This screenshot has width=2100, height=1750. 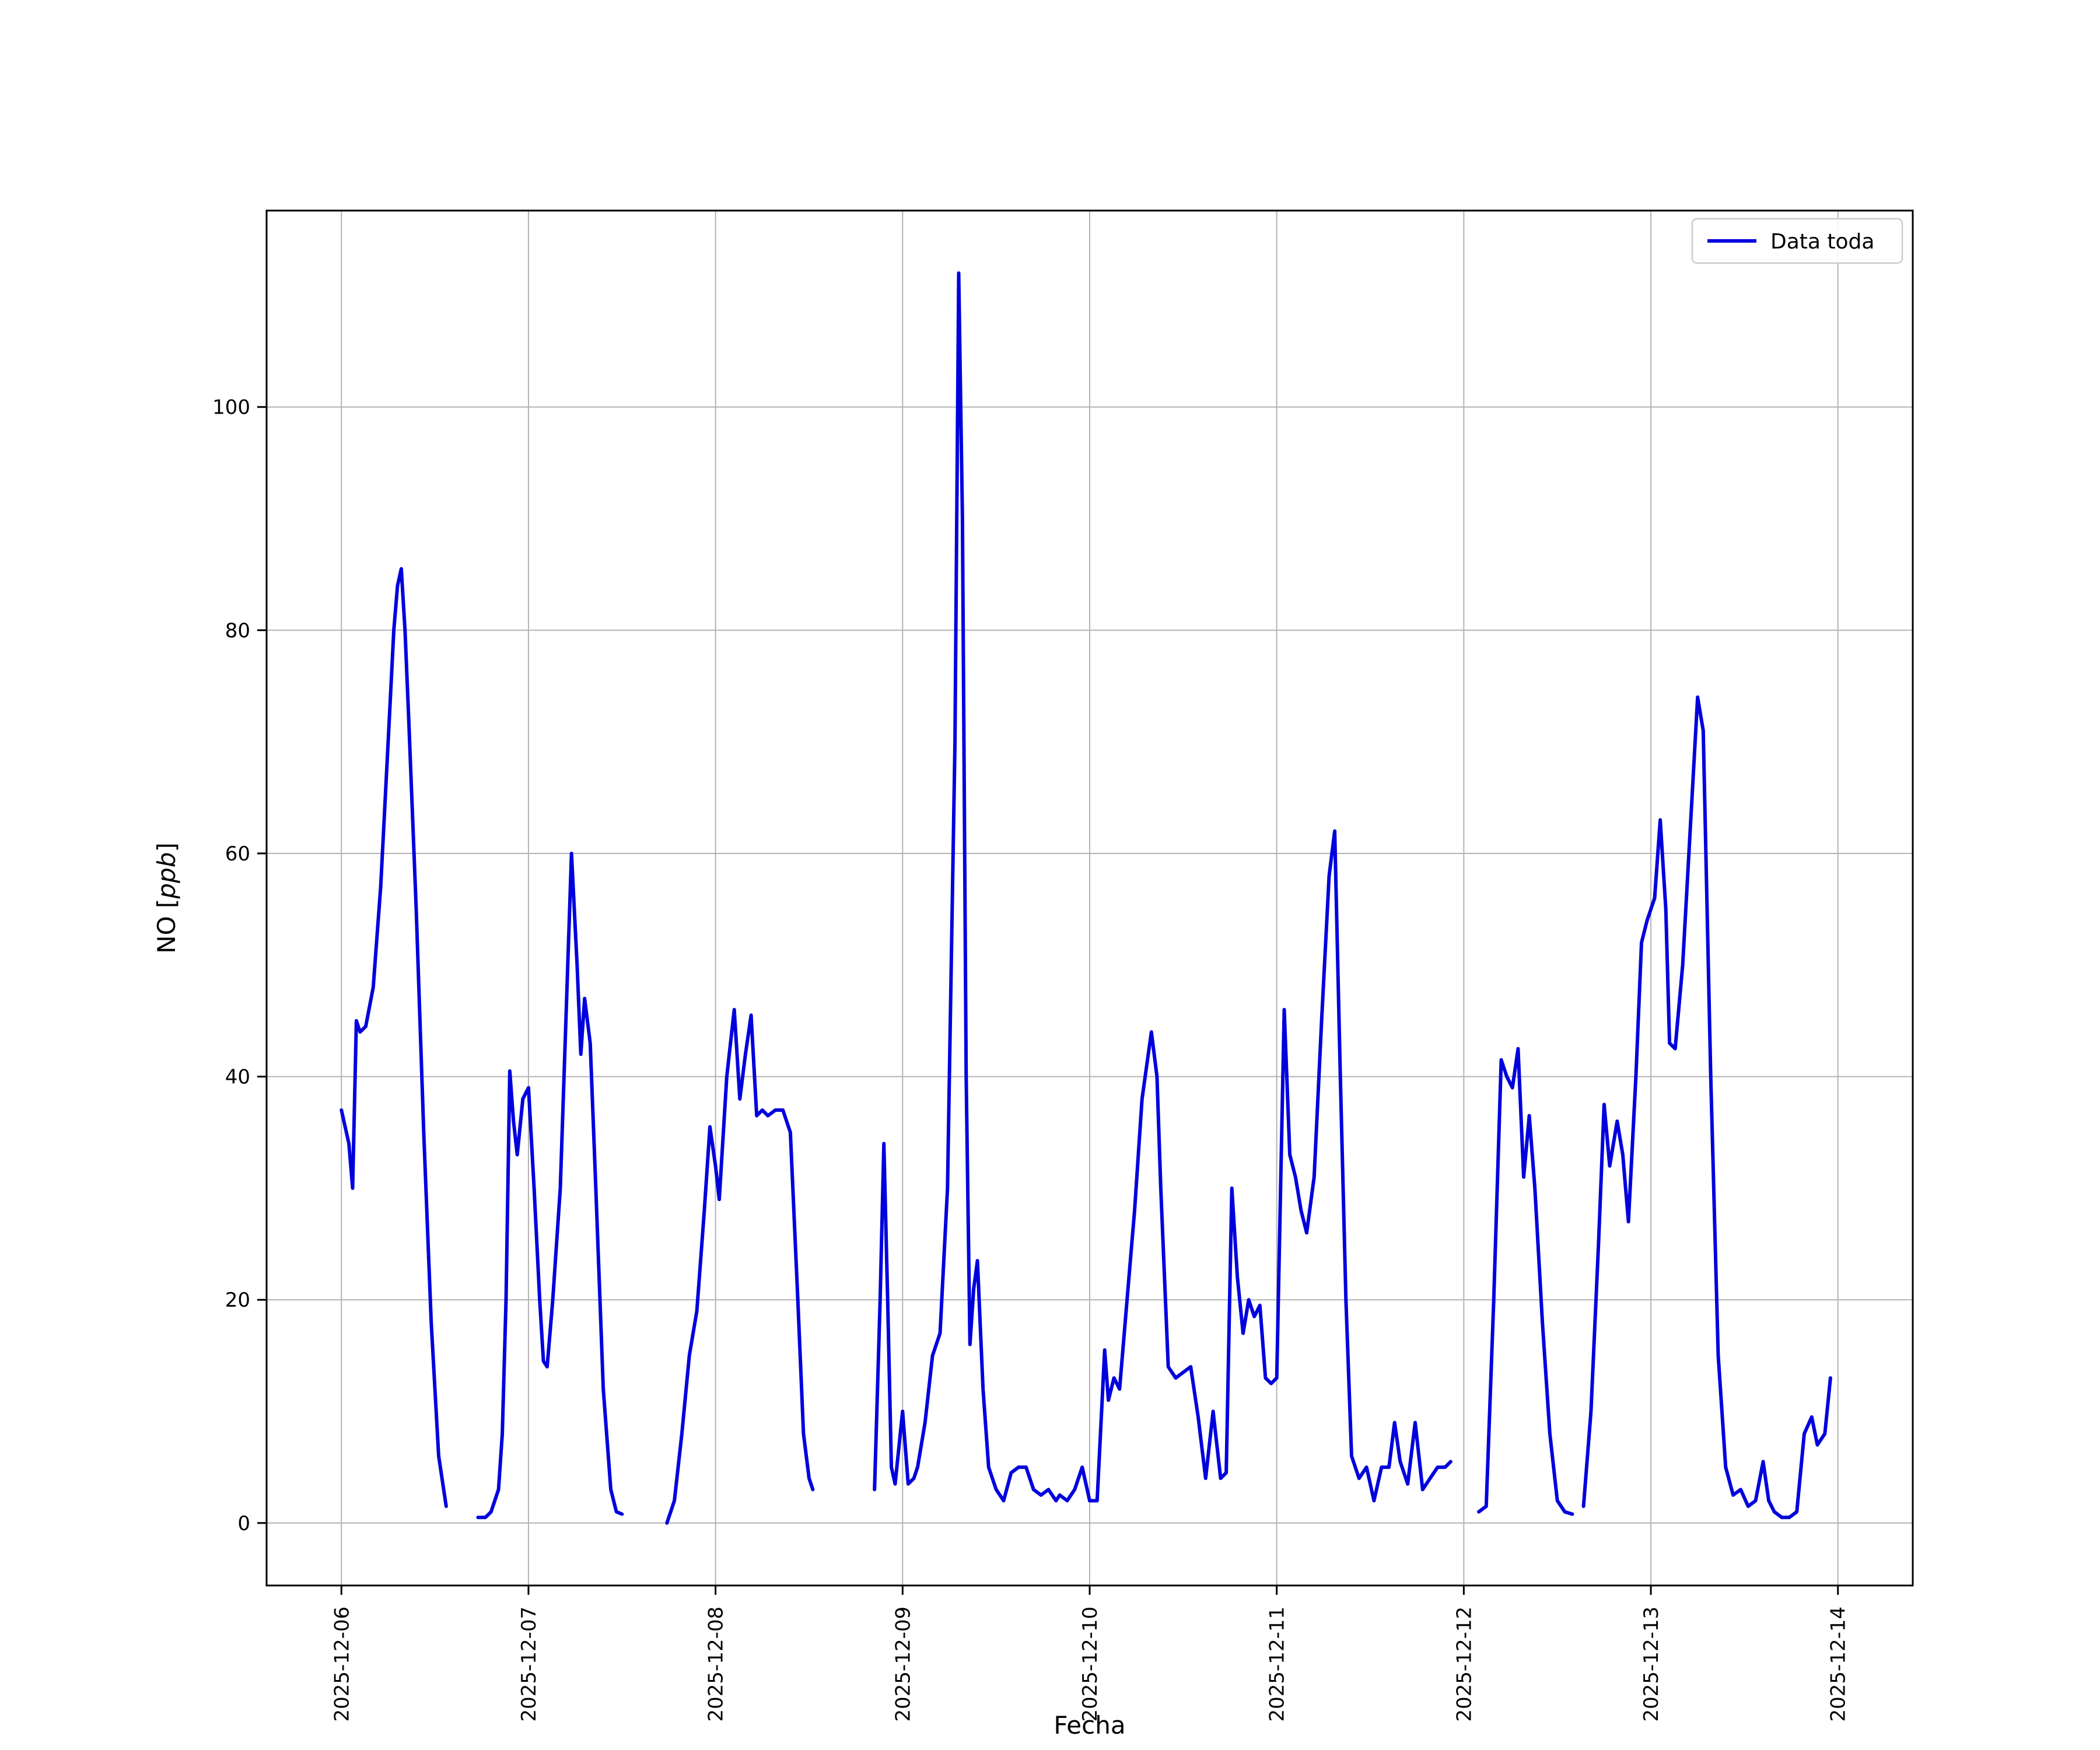 What do you see at coordinates (1838, 1664) in the screenshot?
I see `x-tick-label: 2025-12-14` at bounding box center [1838, 1664].